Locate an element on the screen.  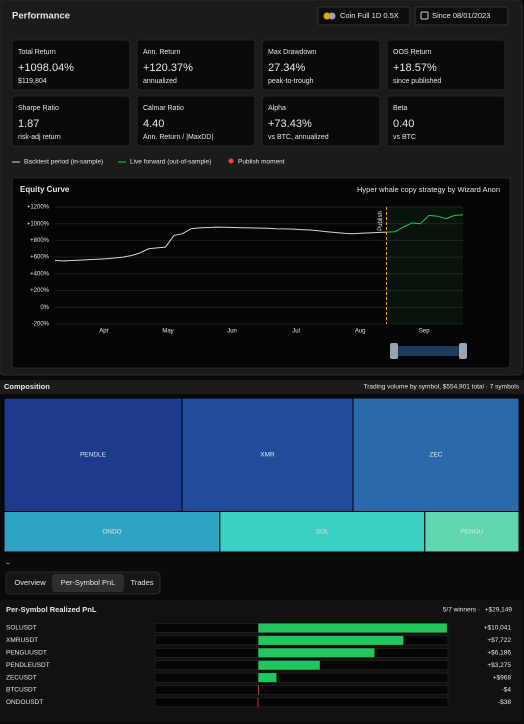
section-title: Composition is located at coordinates (27, 386).